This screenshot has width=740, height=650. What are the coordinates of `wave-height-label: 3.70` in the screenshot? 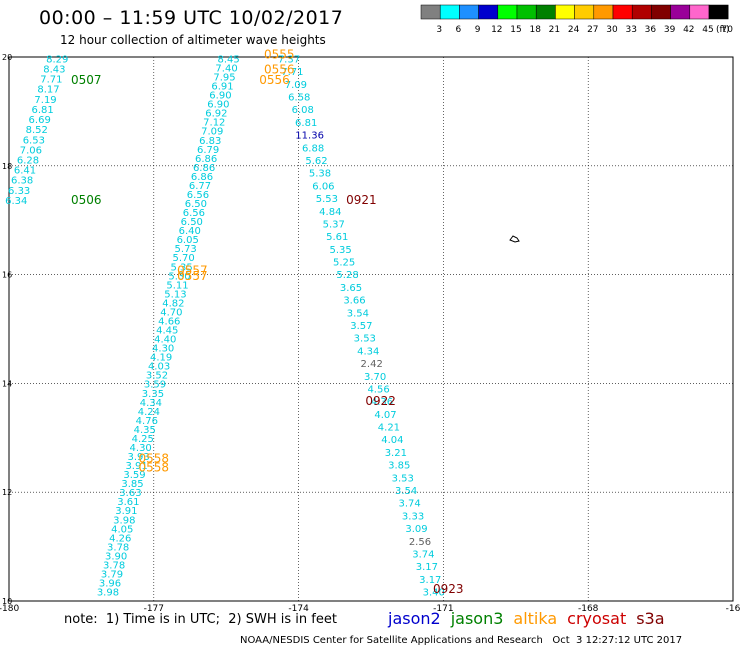 It's located at (375, 377).